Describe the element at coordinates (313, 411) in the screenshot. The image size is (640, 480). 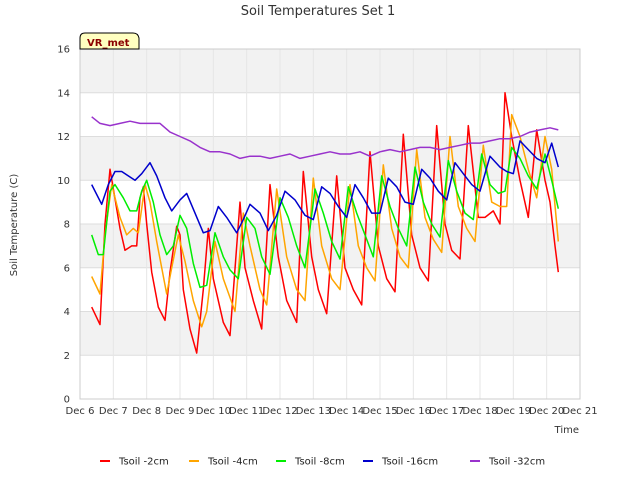
I see `x-tick-label: Dec 13` at that location.